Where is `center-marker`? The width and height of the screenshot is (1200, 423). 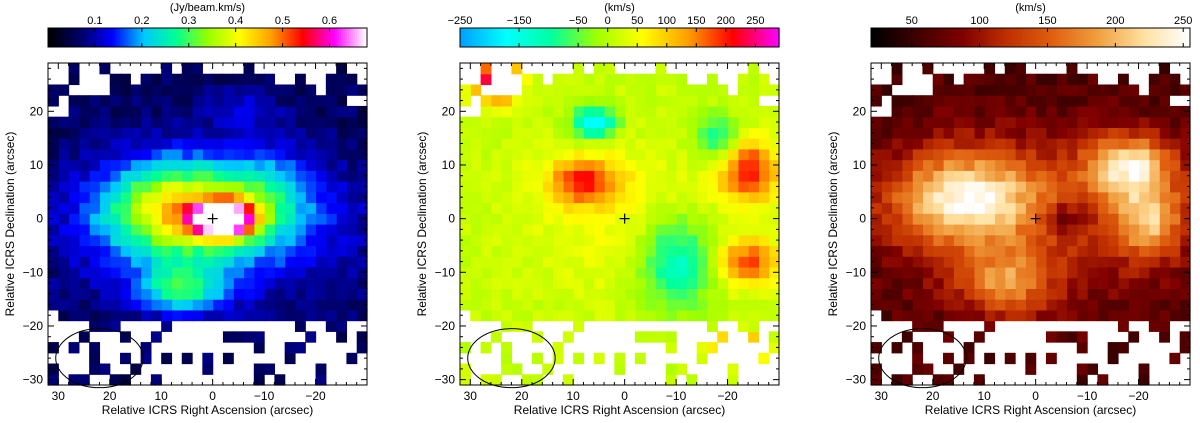 center-marker is located at coordinates (212, 218).